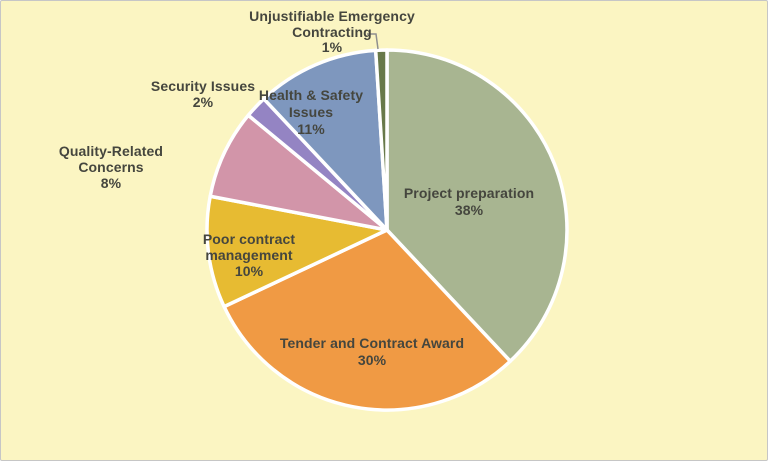  What do you see at coordinates (372, 360) in the screenshot?
I see `slice-pct-text: 30%` at bounding box center [372, 360].